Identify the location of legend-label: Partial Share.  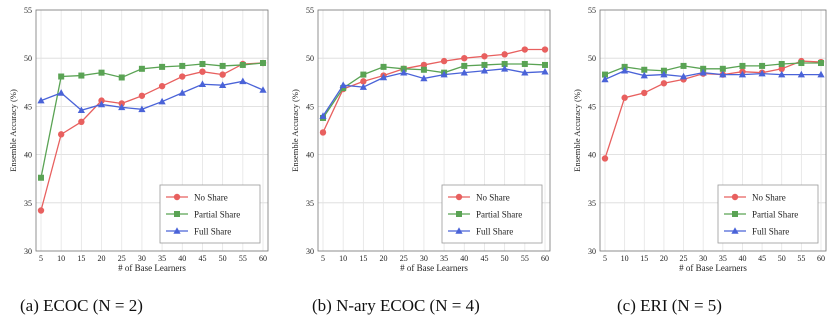
(499, 215).